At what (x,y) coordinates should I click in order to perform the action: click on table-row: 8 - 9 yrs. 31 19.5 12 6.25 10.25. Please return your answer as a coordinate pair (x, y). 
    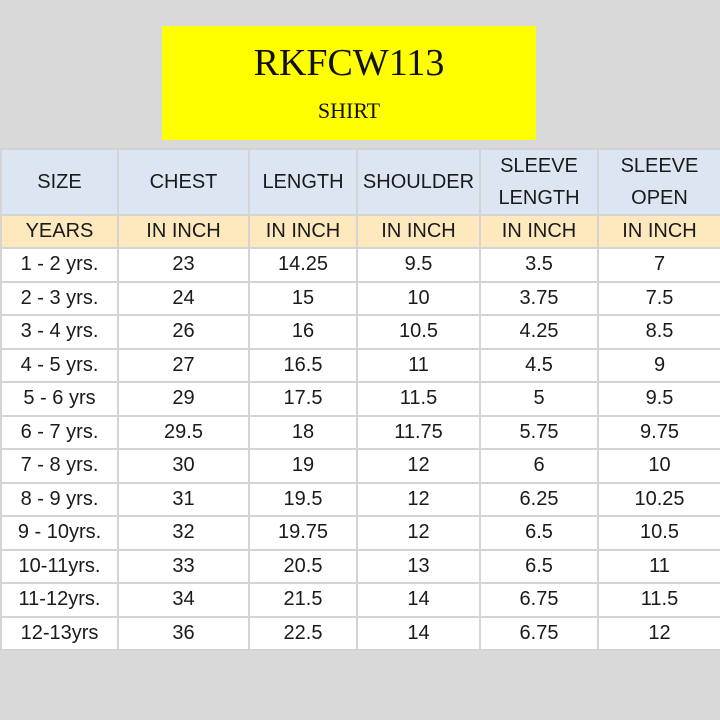
    Looking at the image, I should click on (360, 499).